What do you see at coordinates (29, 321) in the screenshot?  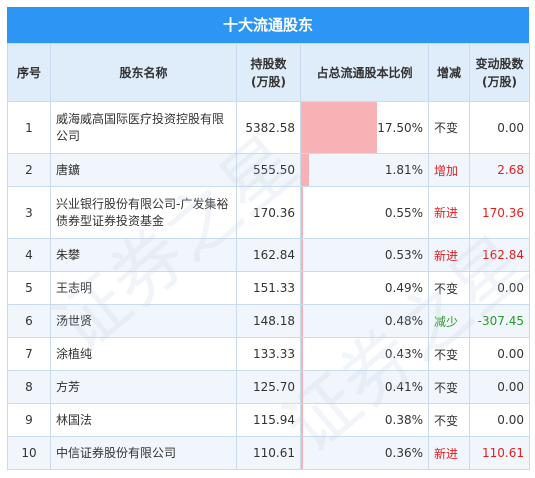 I see `row-index: 6` at bounding box center [29, 321].